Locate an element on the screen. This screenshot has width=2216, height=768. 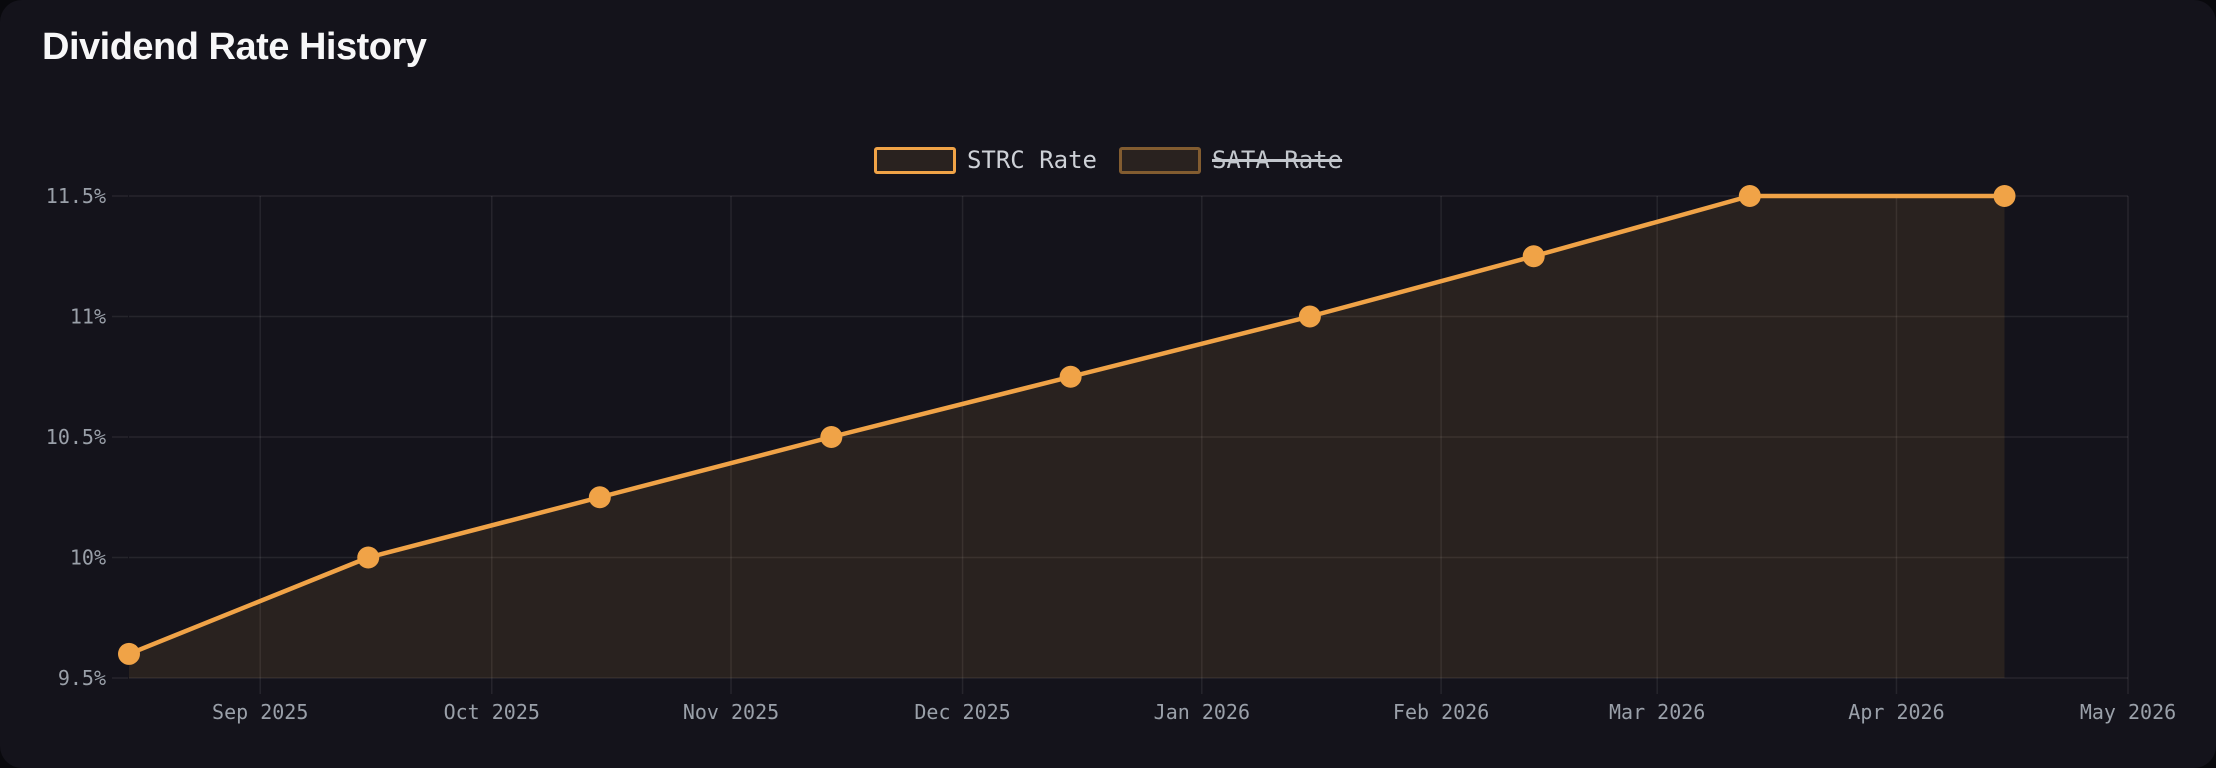
y-axis-label-10%: 10% is located at coordinates (88, 558).